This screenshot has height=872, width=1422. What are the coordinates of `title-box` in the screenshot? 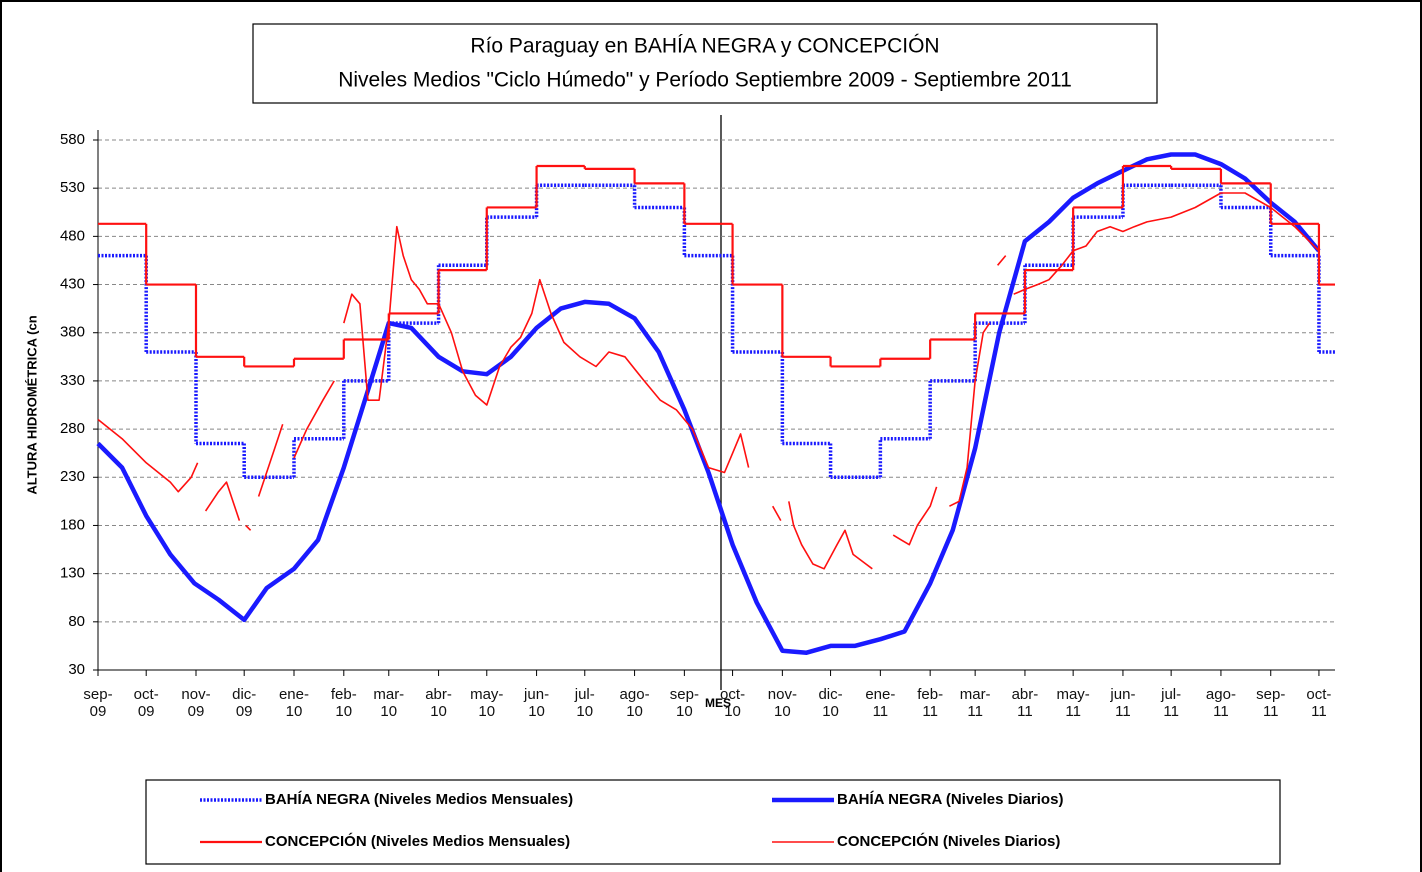 It's located at (705, 63).